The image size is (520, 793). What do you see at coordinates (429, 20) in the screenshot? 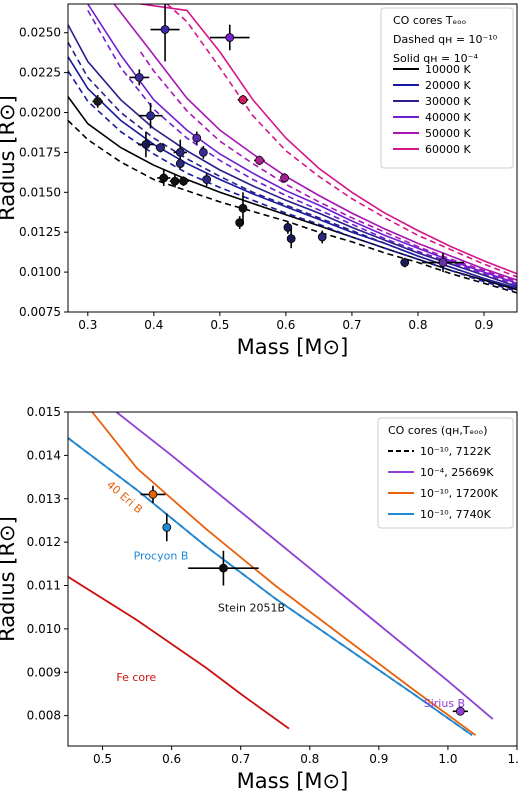
I see `legend-header-line: CO cores Tₑₒₒ` at bounding box center [429, 20].